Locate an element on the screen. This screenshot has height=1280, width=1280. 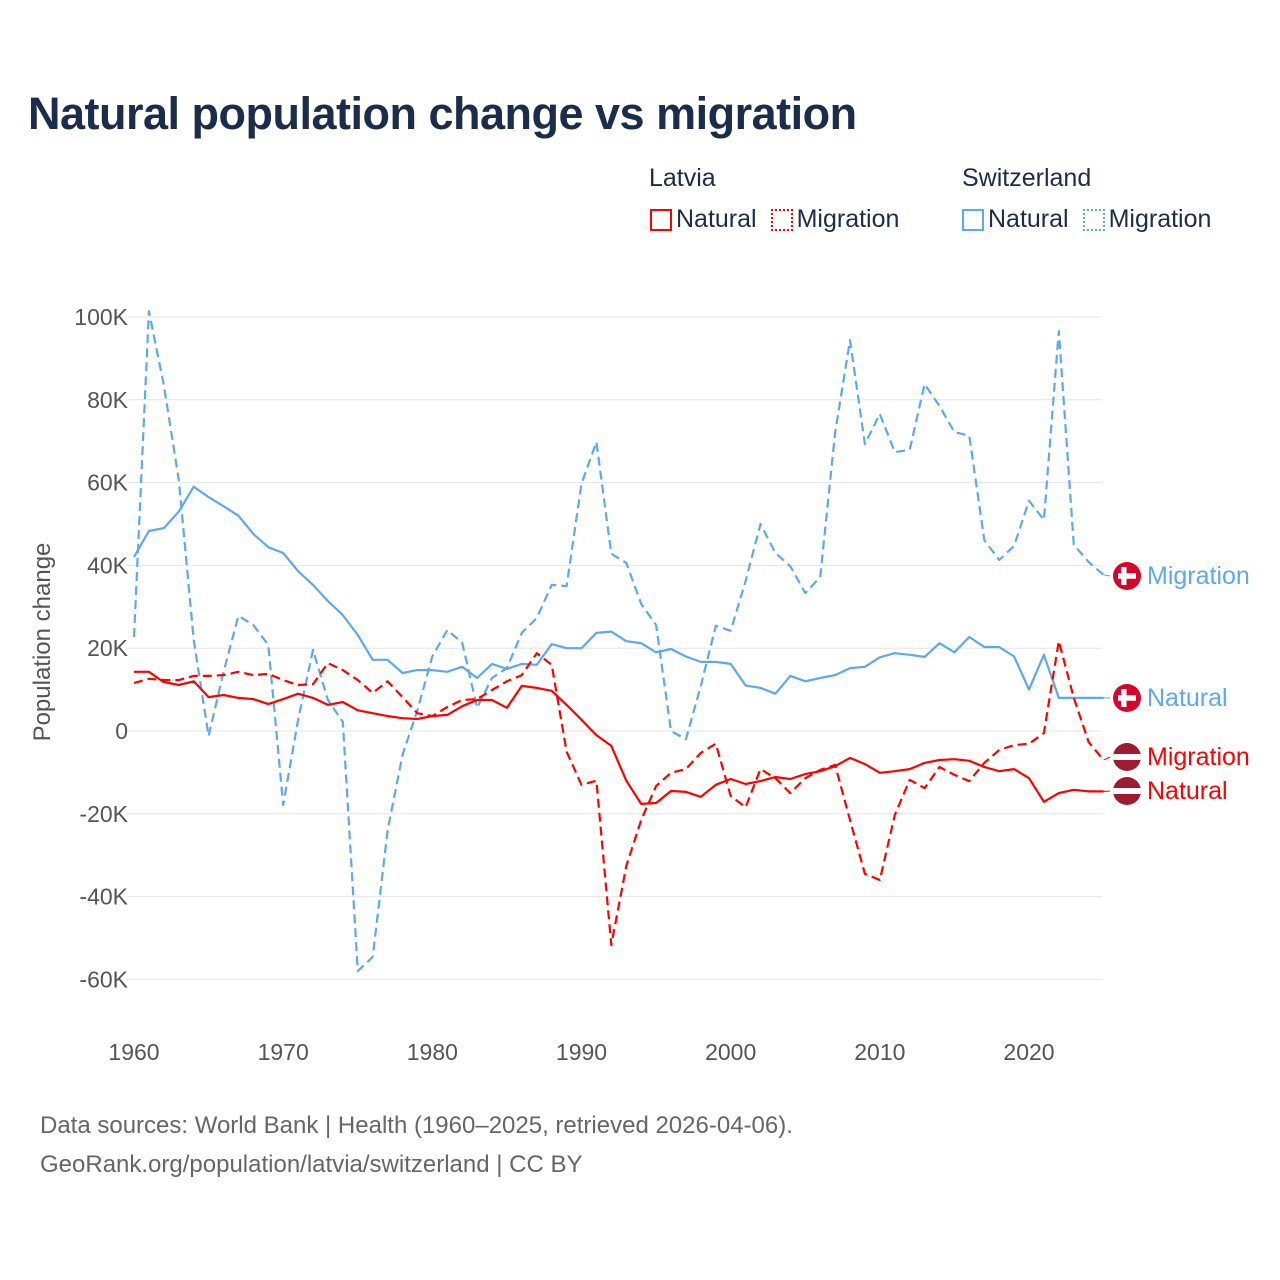
x-tick-label: 2020 is located at coordinates (1028, 1052).